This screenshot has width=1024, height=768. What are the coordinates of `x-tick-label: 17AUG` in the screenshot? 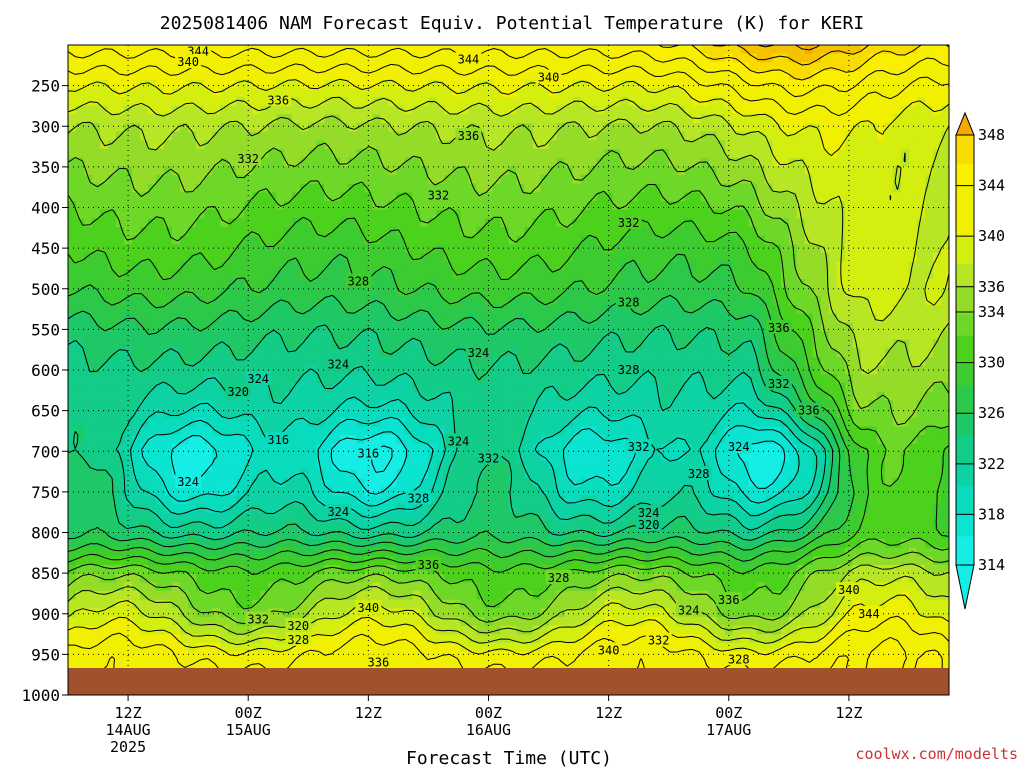 It's located at (728, 730).